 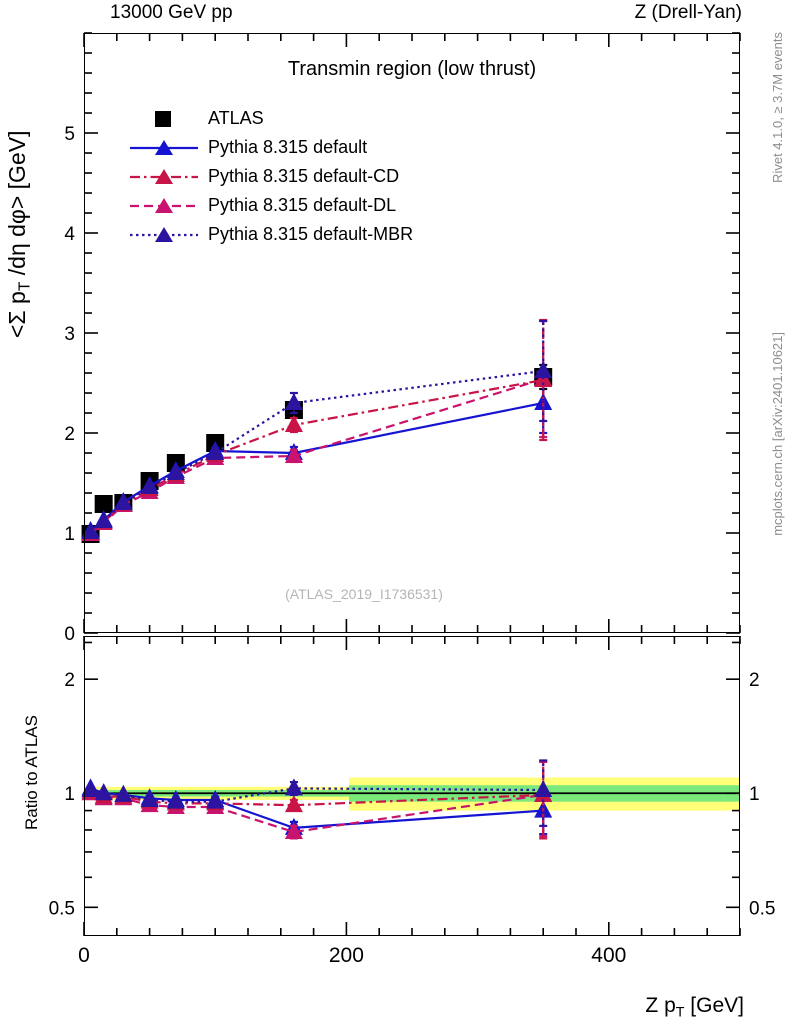 What do you see at coordinates (69, 434) in the screenshot?
I see `y-tick-label-main: 2` at bounding box center [69, 434].